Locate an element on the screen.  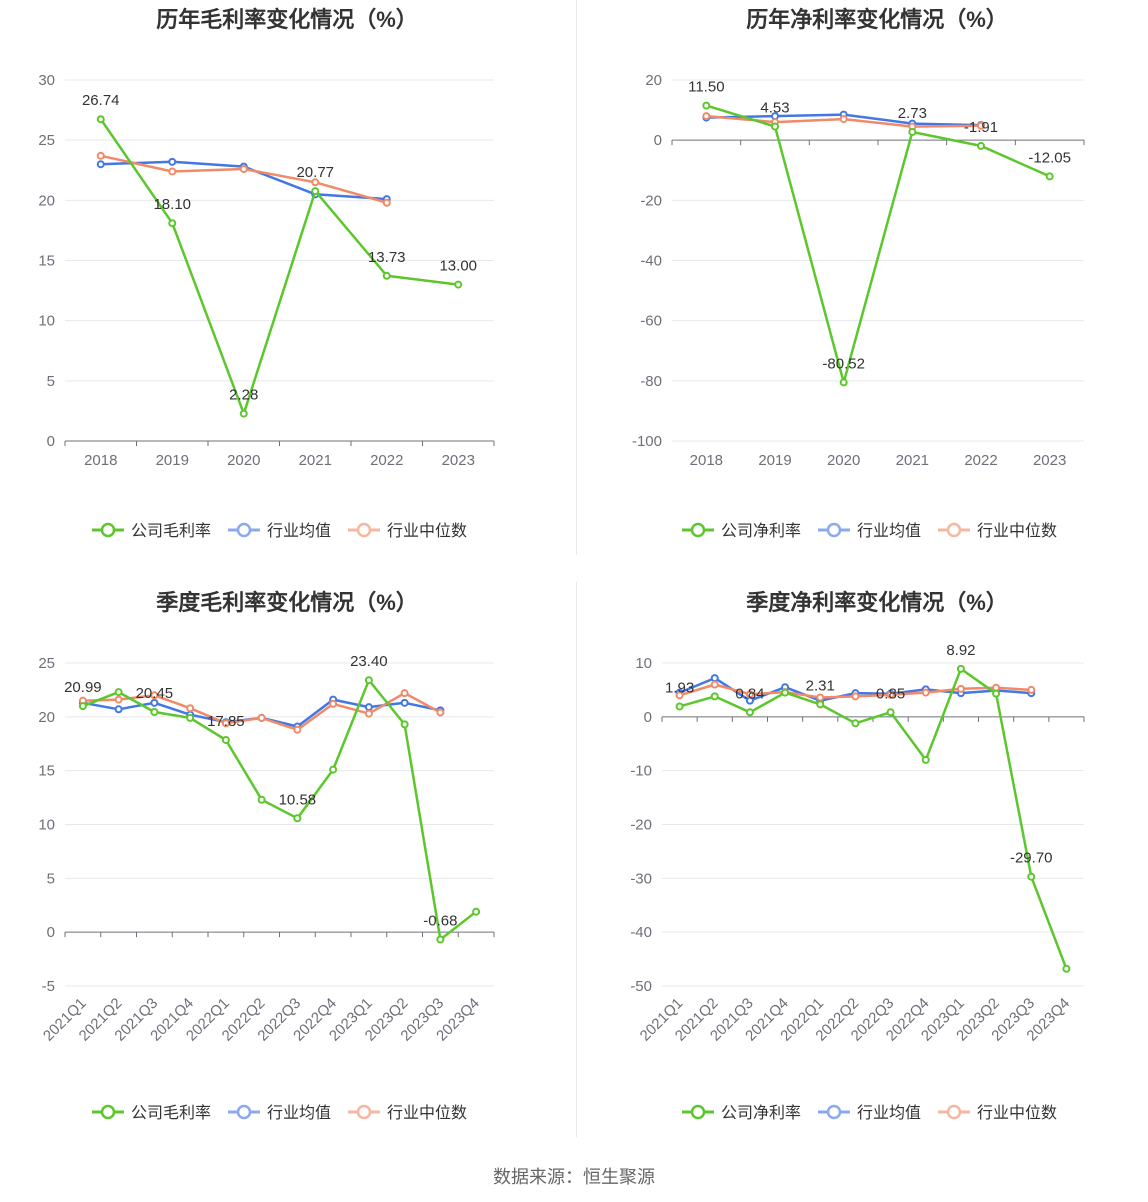
chart-title: 历年毛利率变化情况（%） is located at coordinates (287, 19).